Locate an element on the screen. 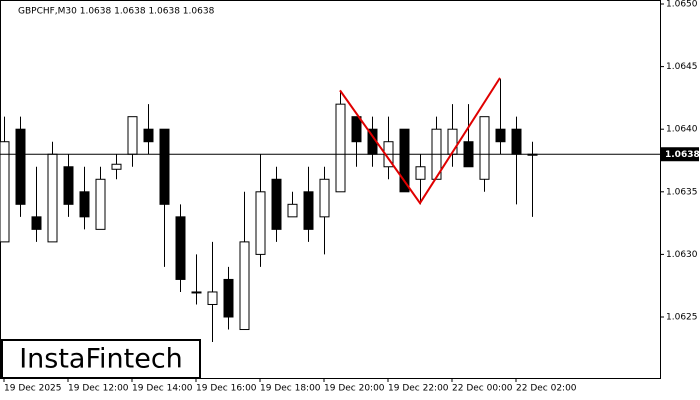 The width and height of the screenshot is (700, 400). last-price-box is located at coordinates (680, 154).